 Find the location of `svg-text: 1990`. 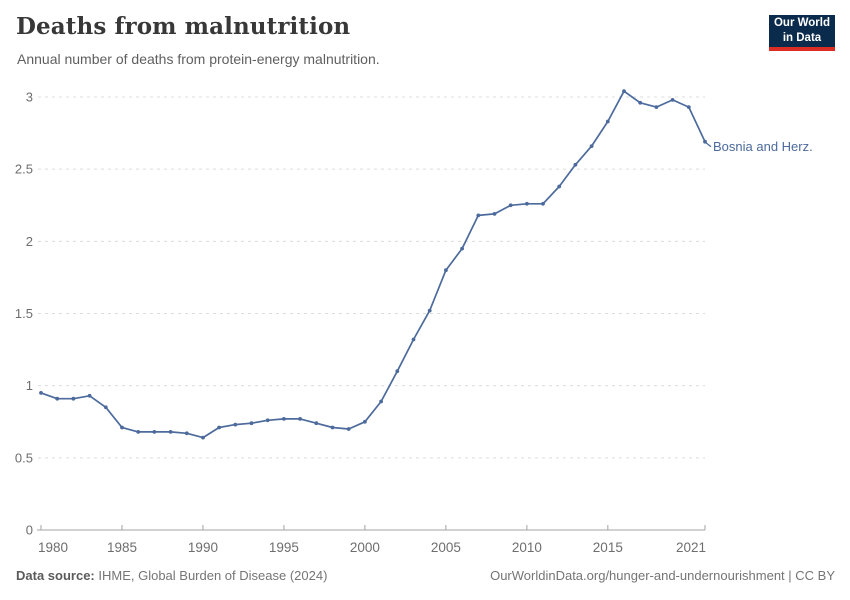

svg-text: 1990 is located at coordinates (203, 547).